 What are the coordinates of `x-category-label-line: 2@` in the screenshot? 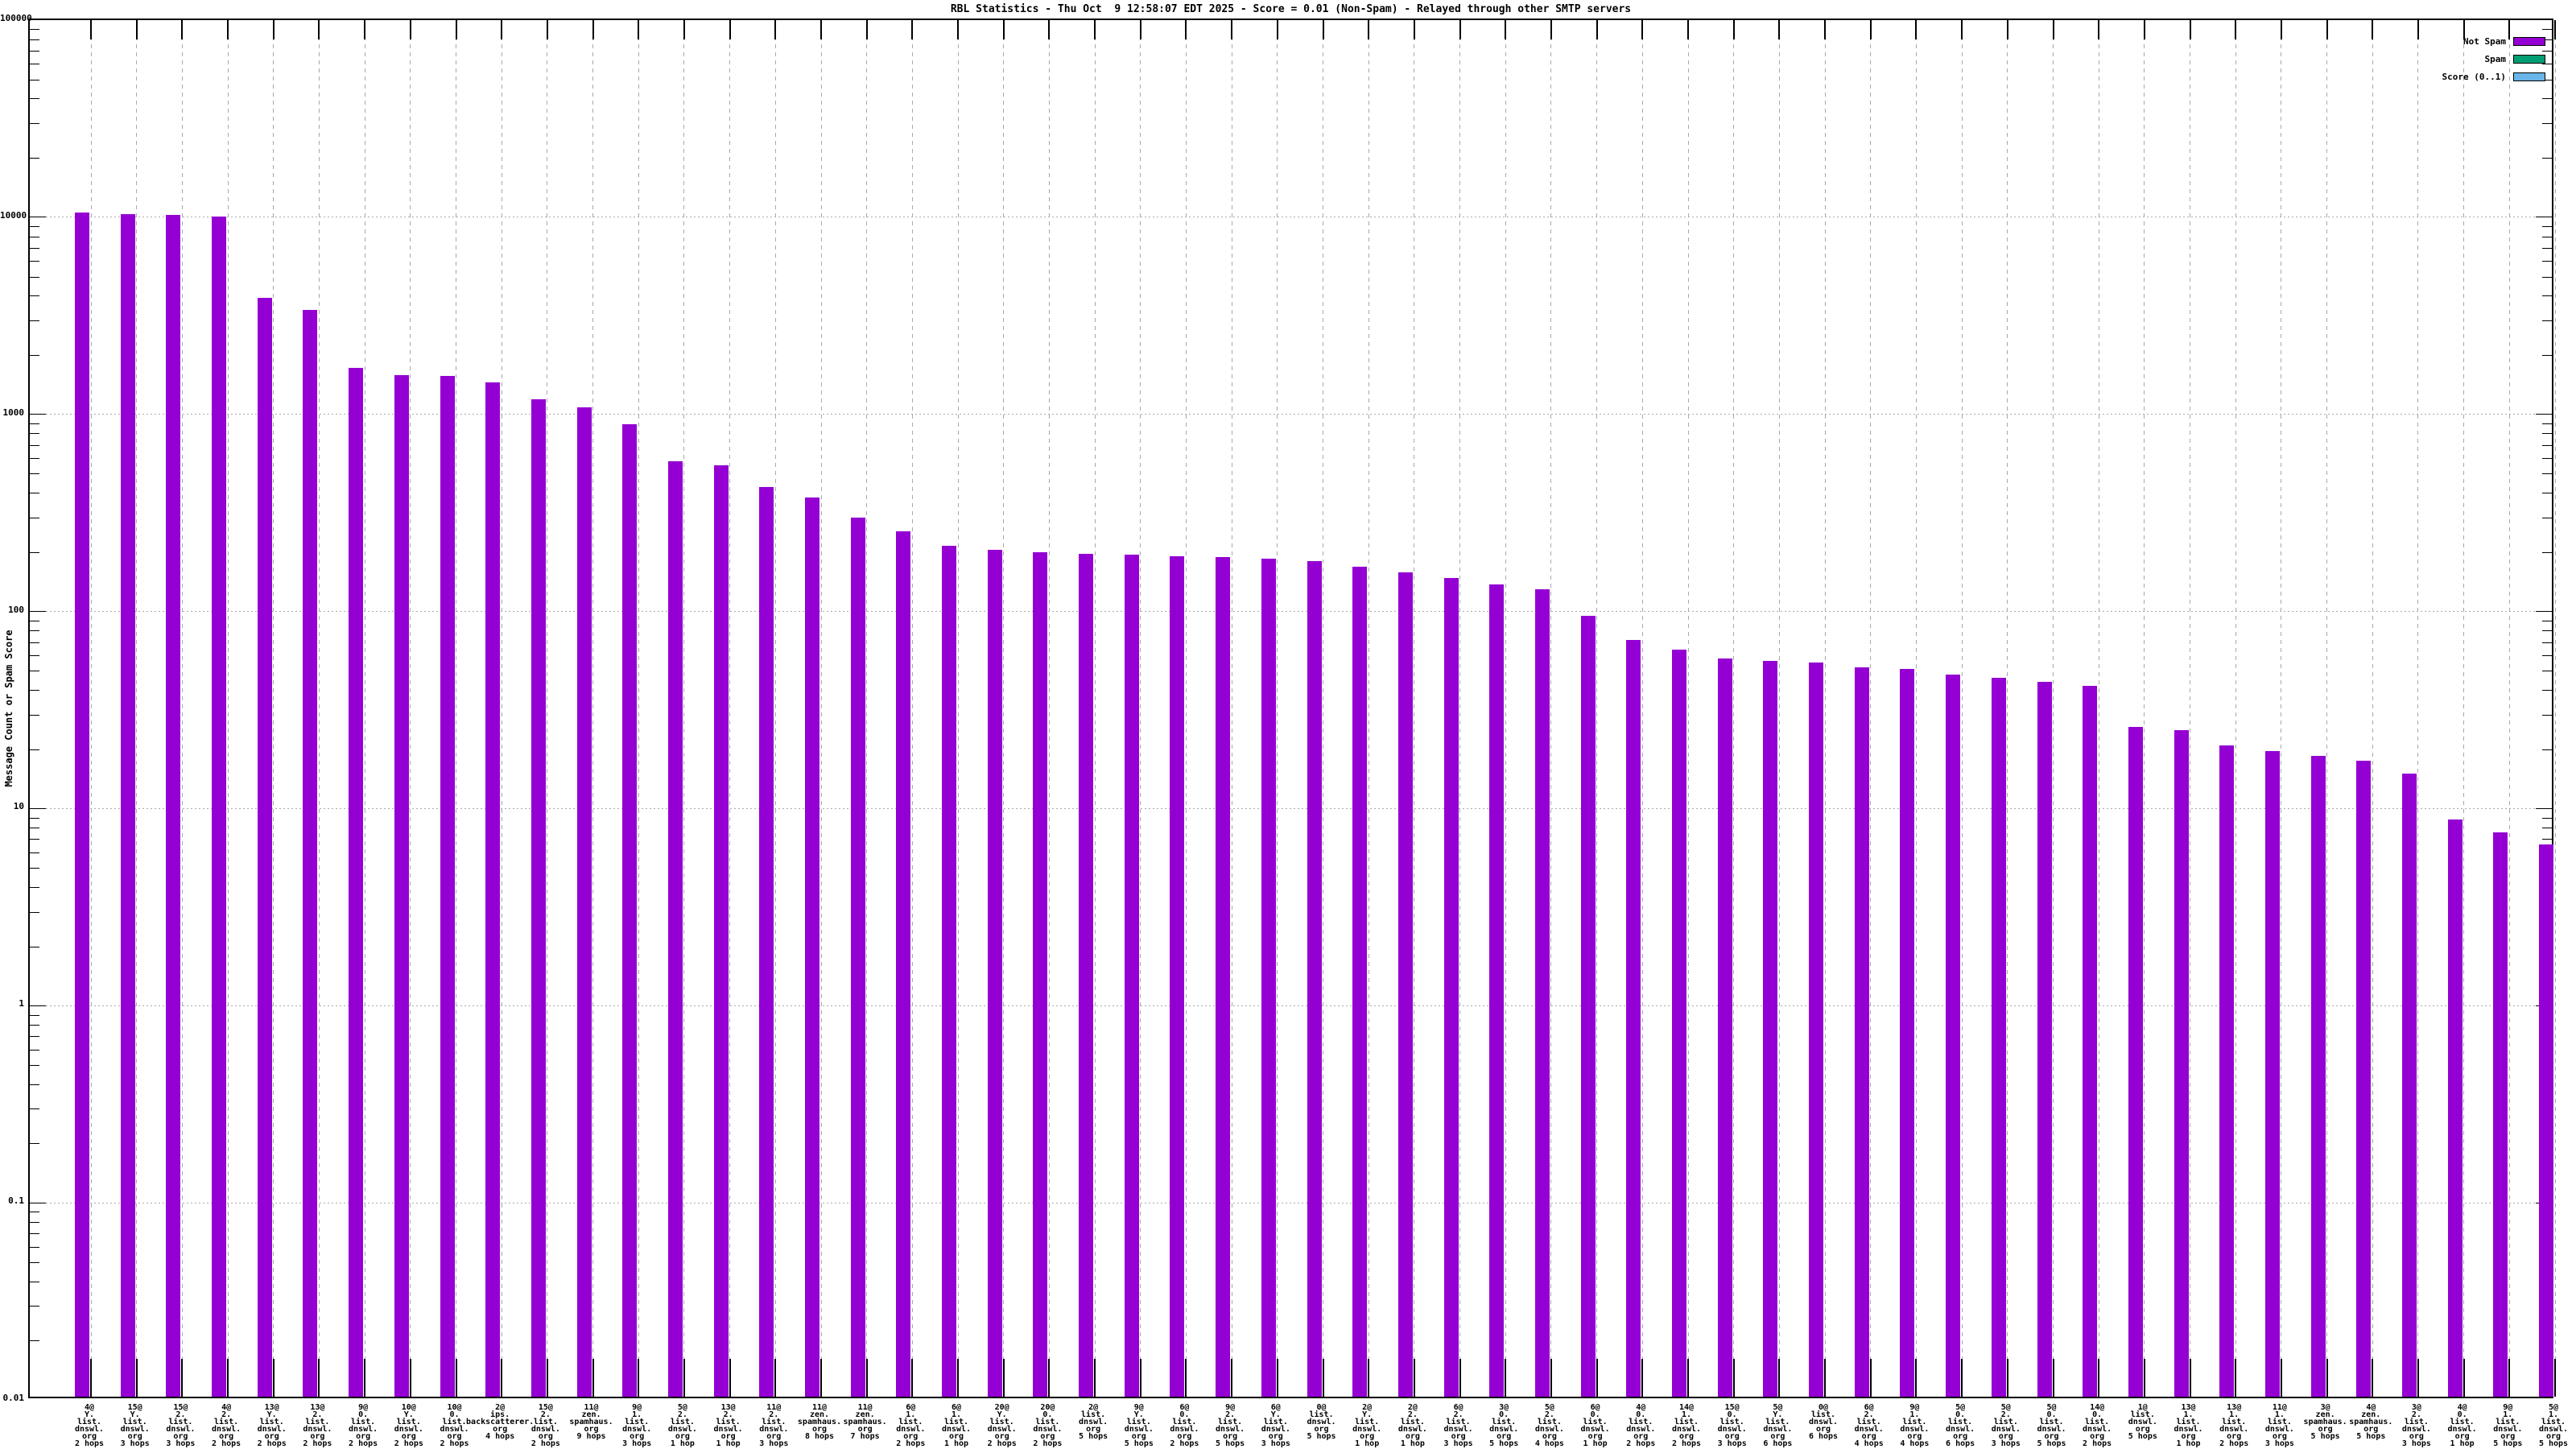 It's located at (1093, 1407).